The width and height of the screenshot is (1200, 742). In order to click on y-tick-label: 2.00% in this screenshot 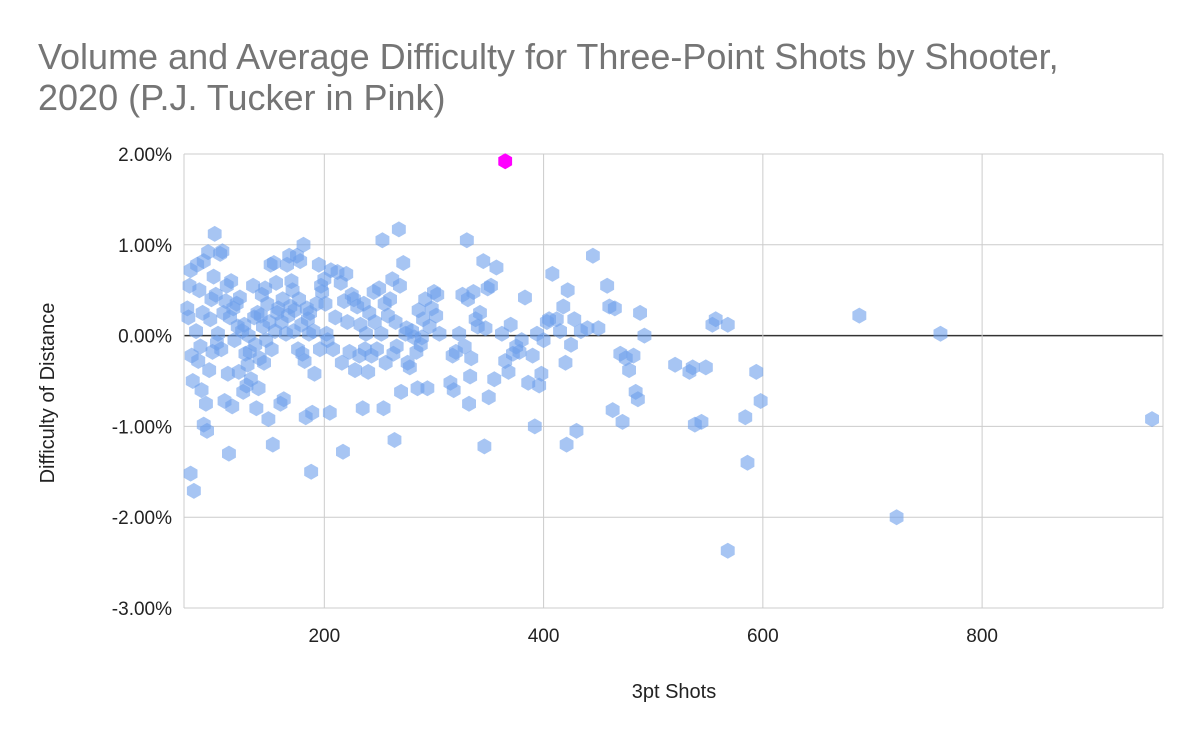, I will do `click(145, 155)`.